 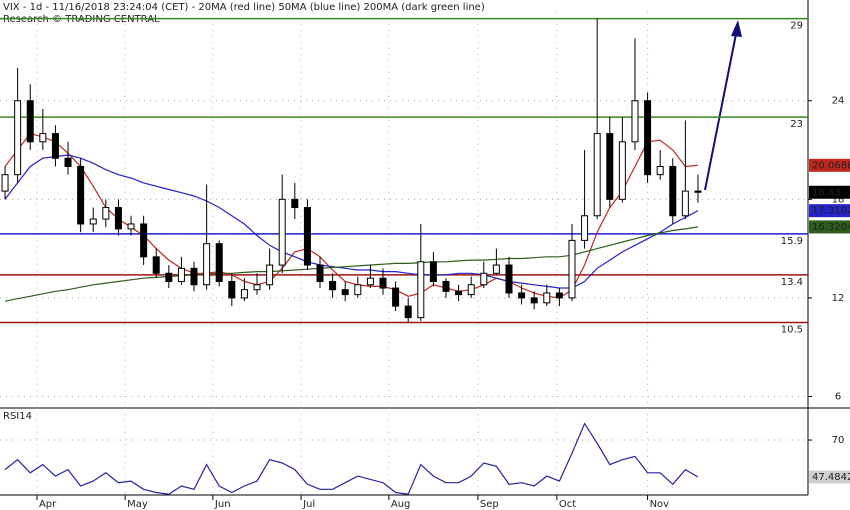 I want to click on x-tick-label: Apr, so click(x=48, y=504).